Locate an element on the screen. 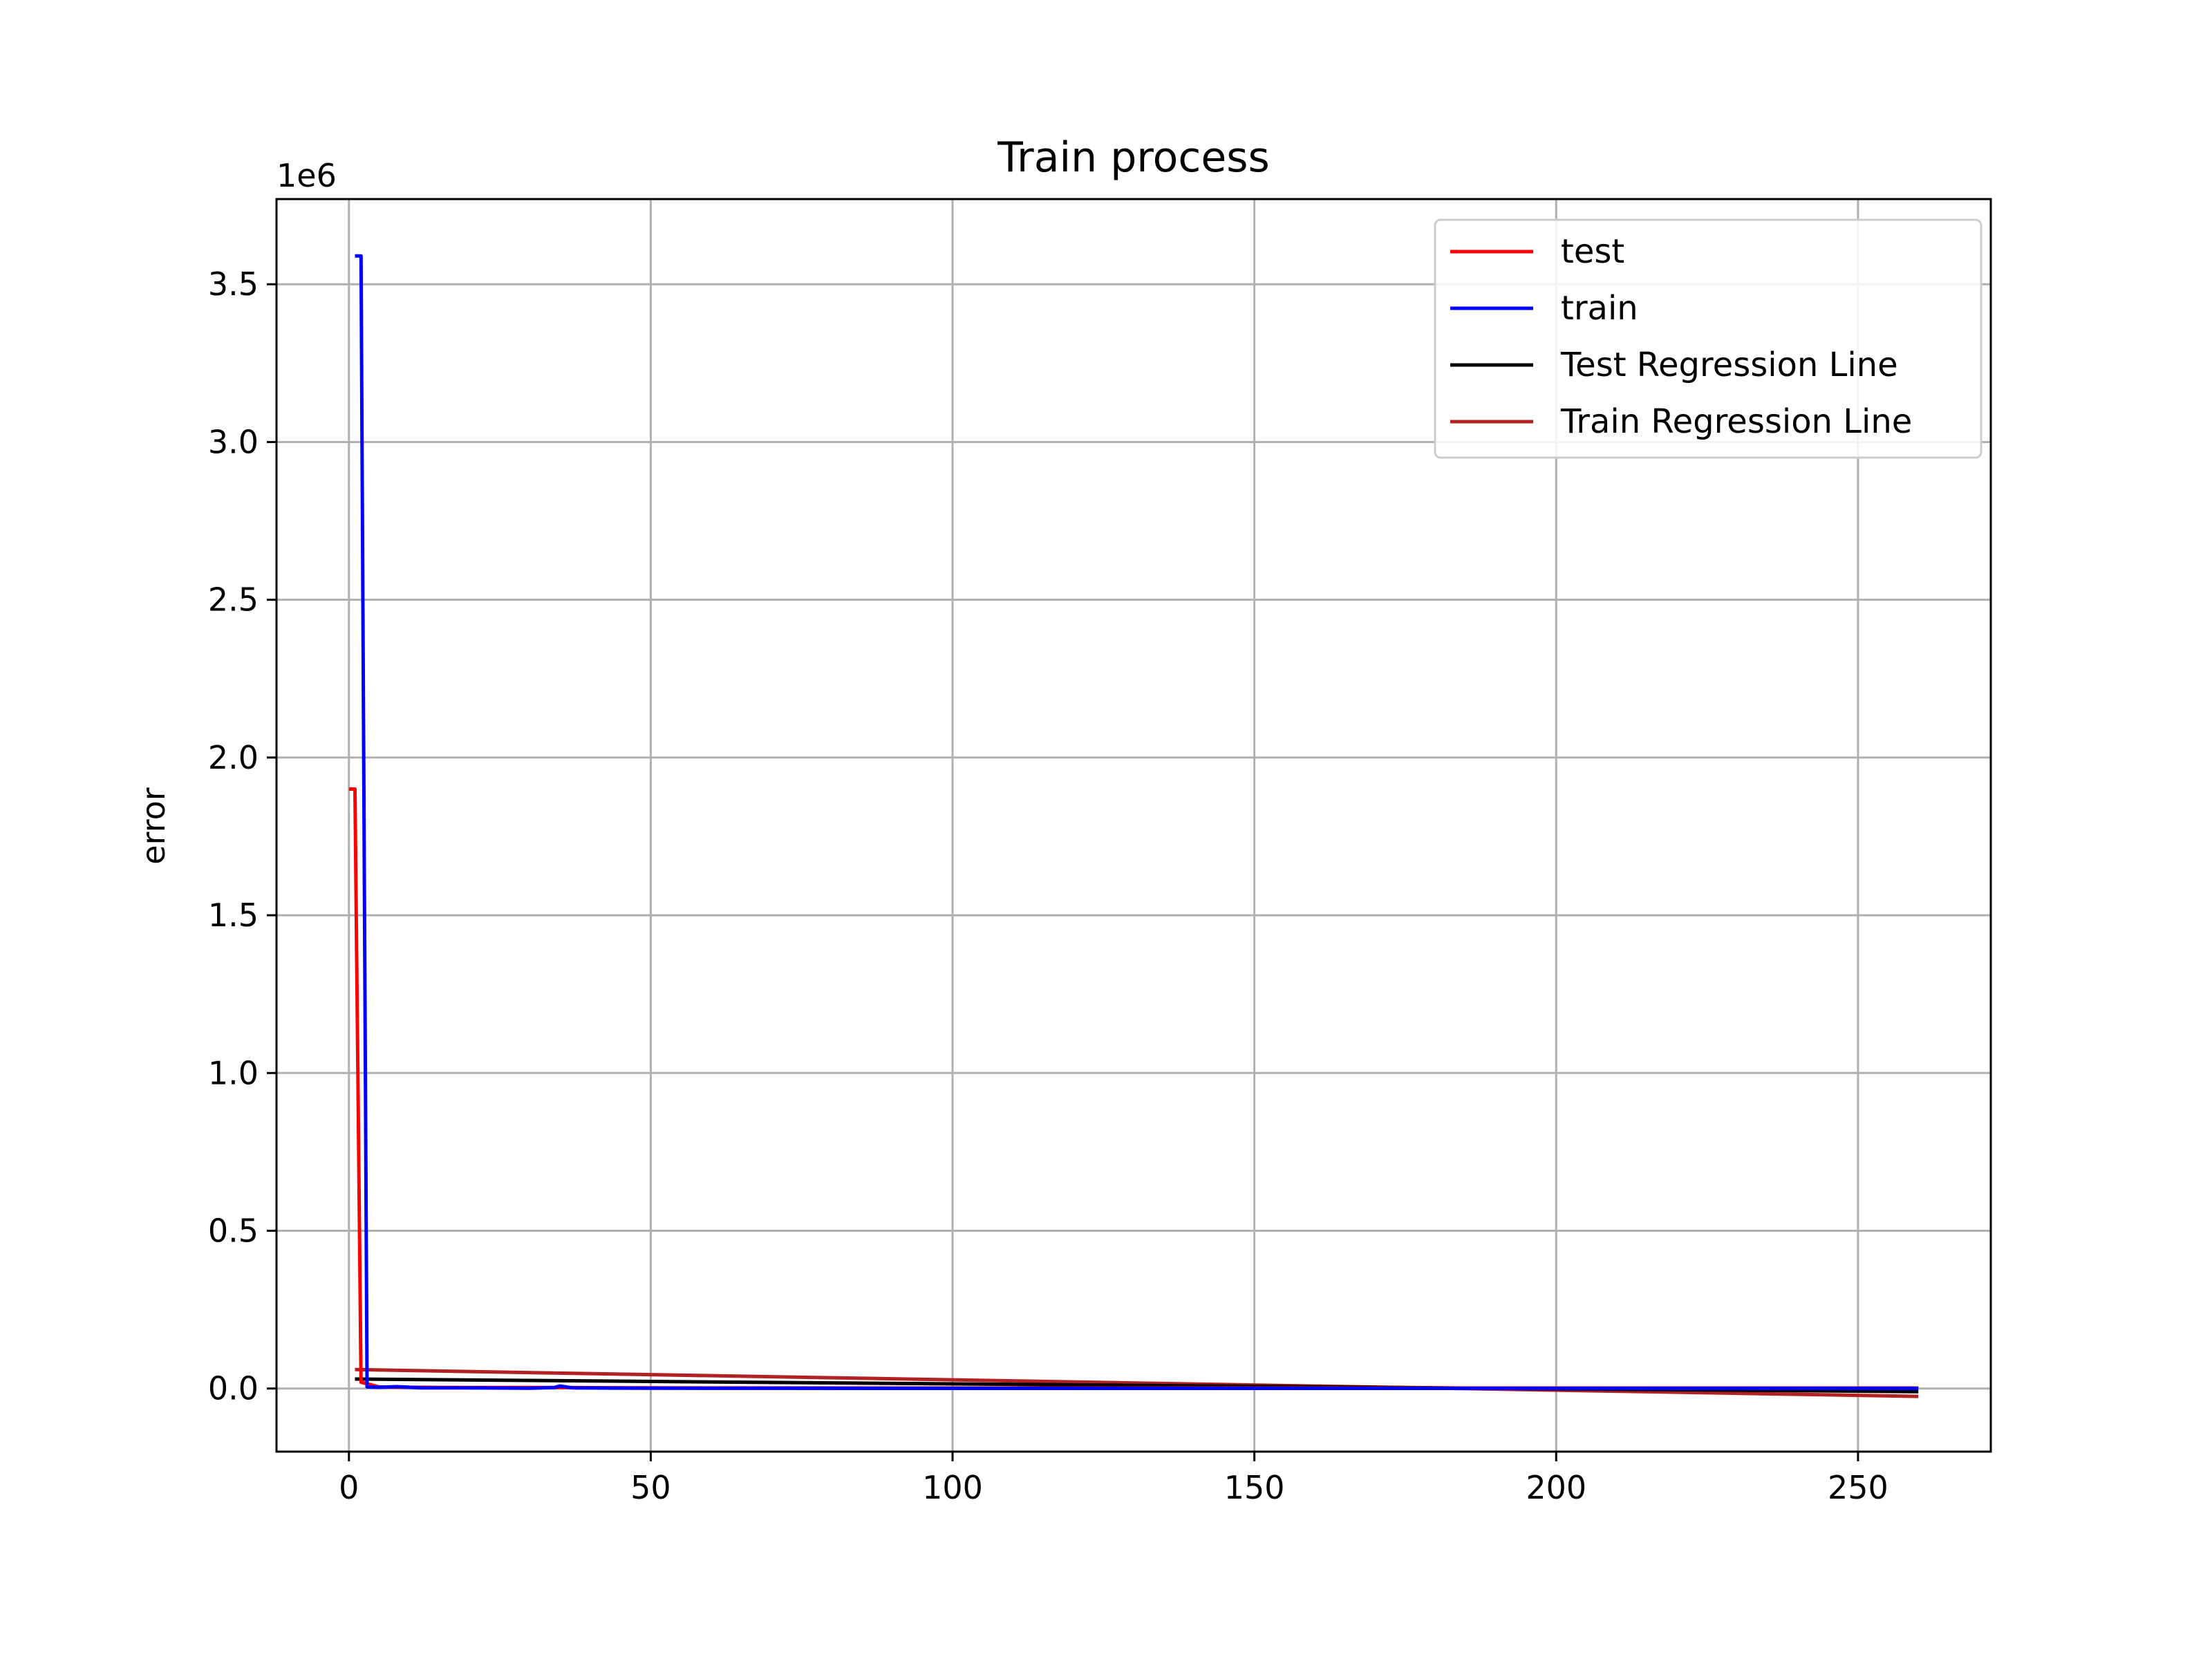 The height and width of the screenshot is (1659, 2212). legend-label-train: train is located at coordinates (1600, 308).